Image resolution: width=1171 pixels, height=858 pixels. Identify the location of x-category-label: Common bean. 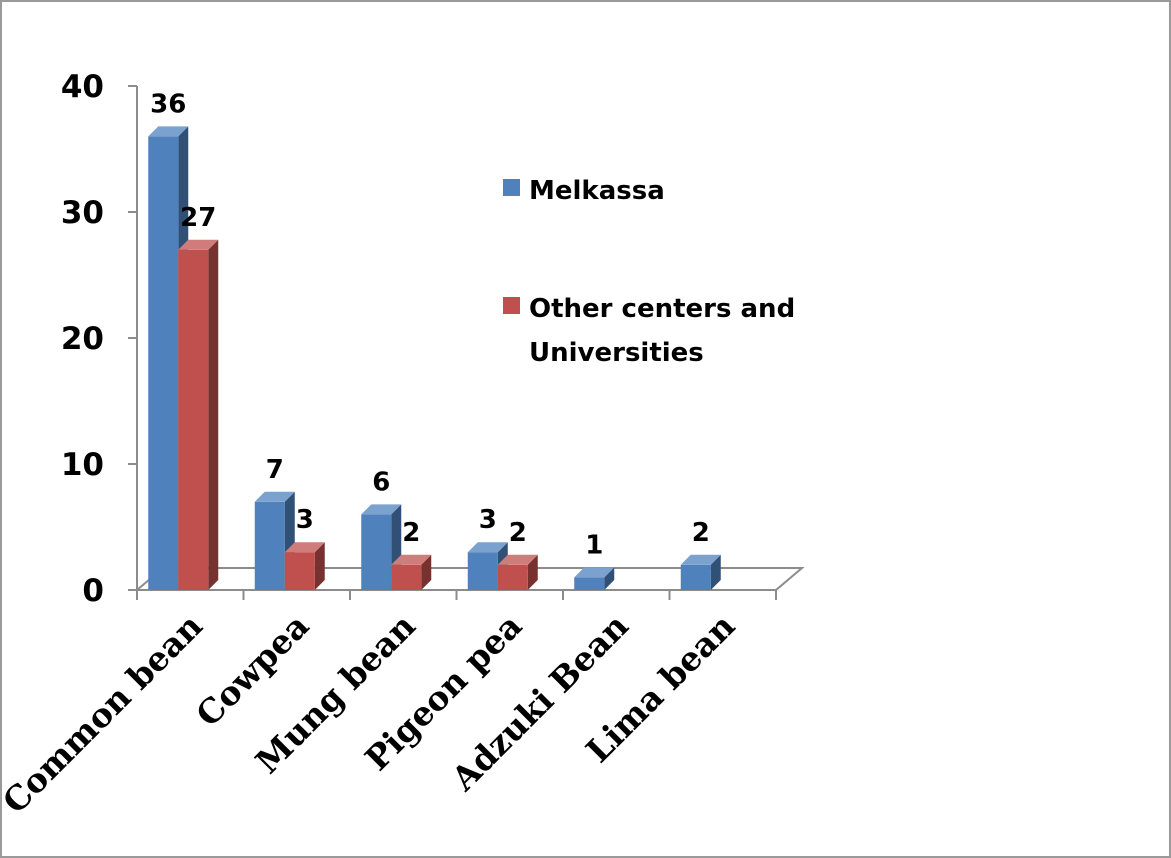
(105, 713).